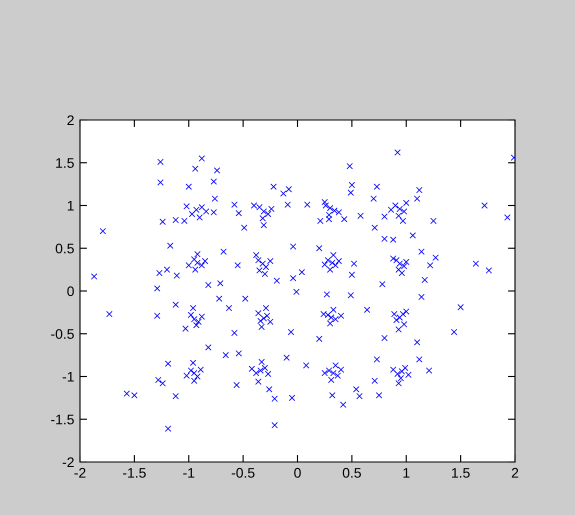 The width and height of the screenshot is (575, 515). Describe the element at coordinates (62, 419) in the screenshot. I see `y-tick-label: -1.5` at that location.